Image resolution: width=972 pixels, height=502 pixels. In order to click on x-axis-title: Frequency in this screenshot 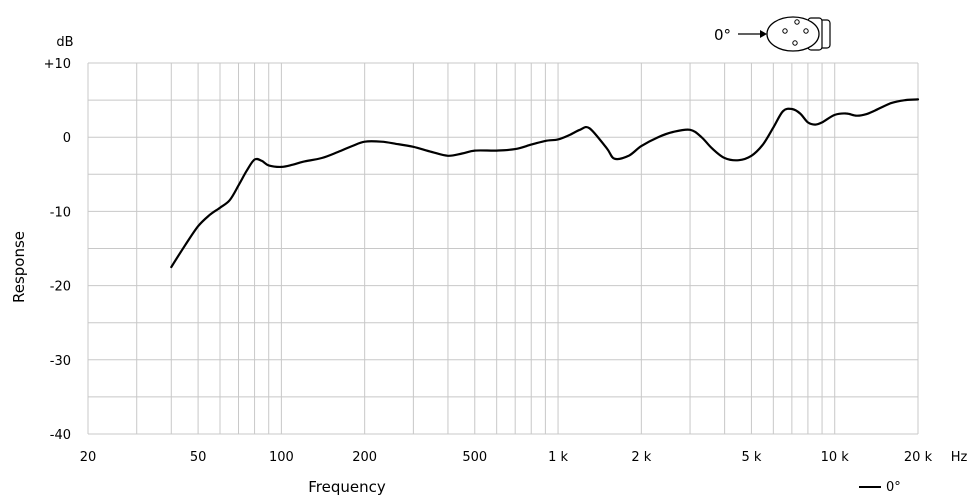, I will do `click(347, 487)`.